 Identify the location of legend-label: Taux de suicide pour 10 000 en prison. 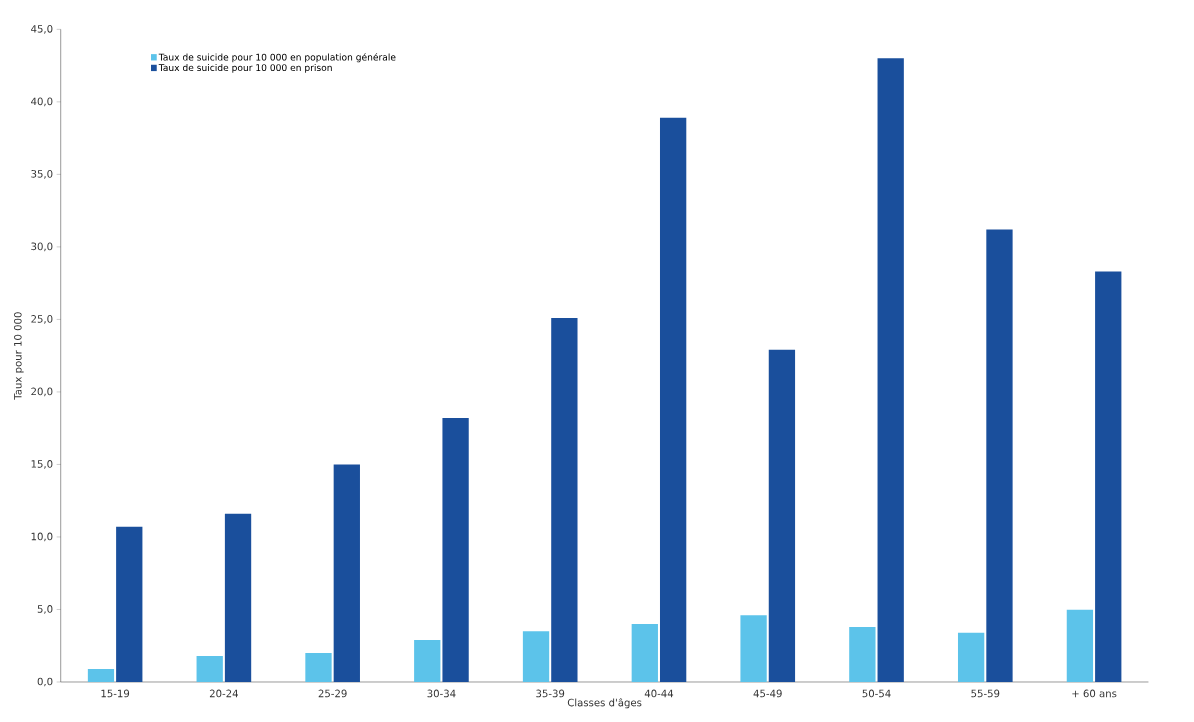
(245, 68).